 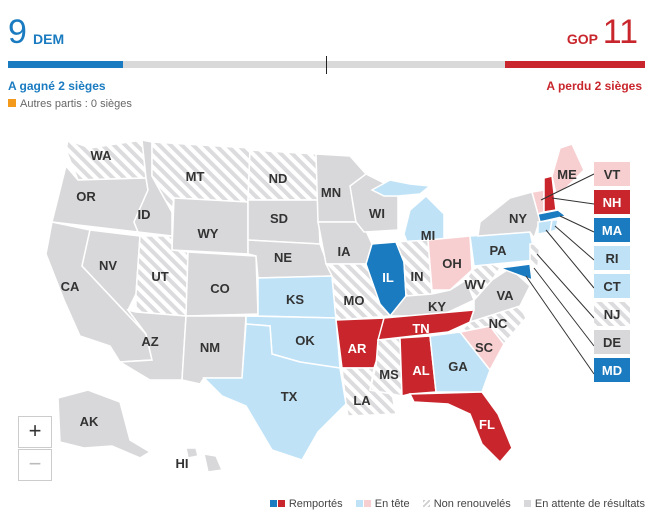 I want to click on dem-share-fill, so click(x=65, y=64).